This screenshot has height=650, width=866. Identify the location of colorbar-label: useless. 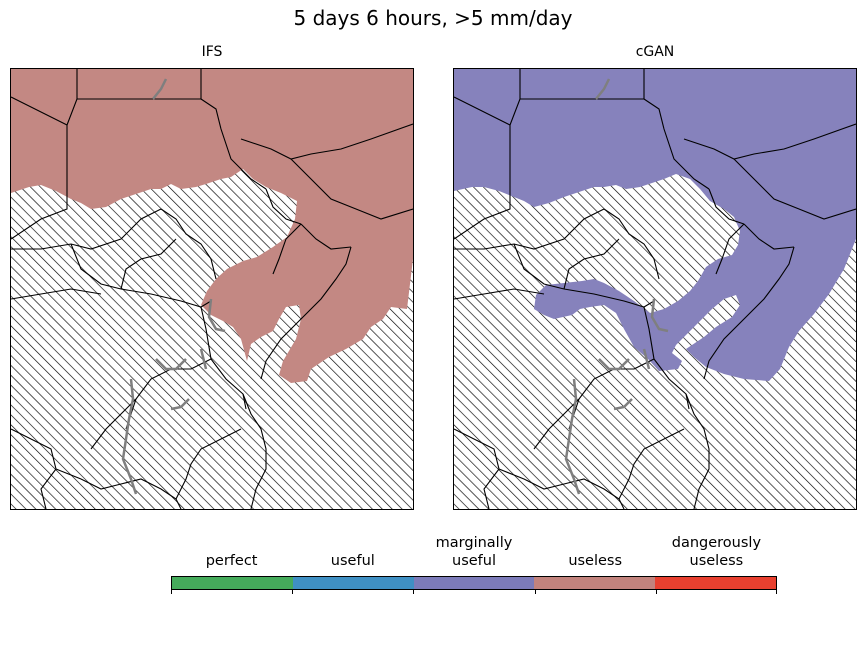
(595, 561).